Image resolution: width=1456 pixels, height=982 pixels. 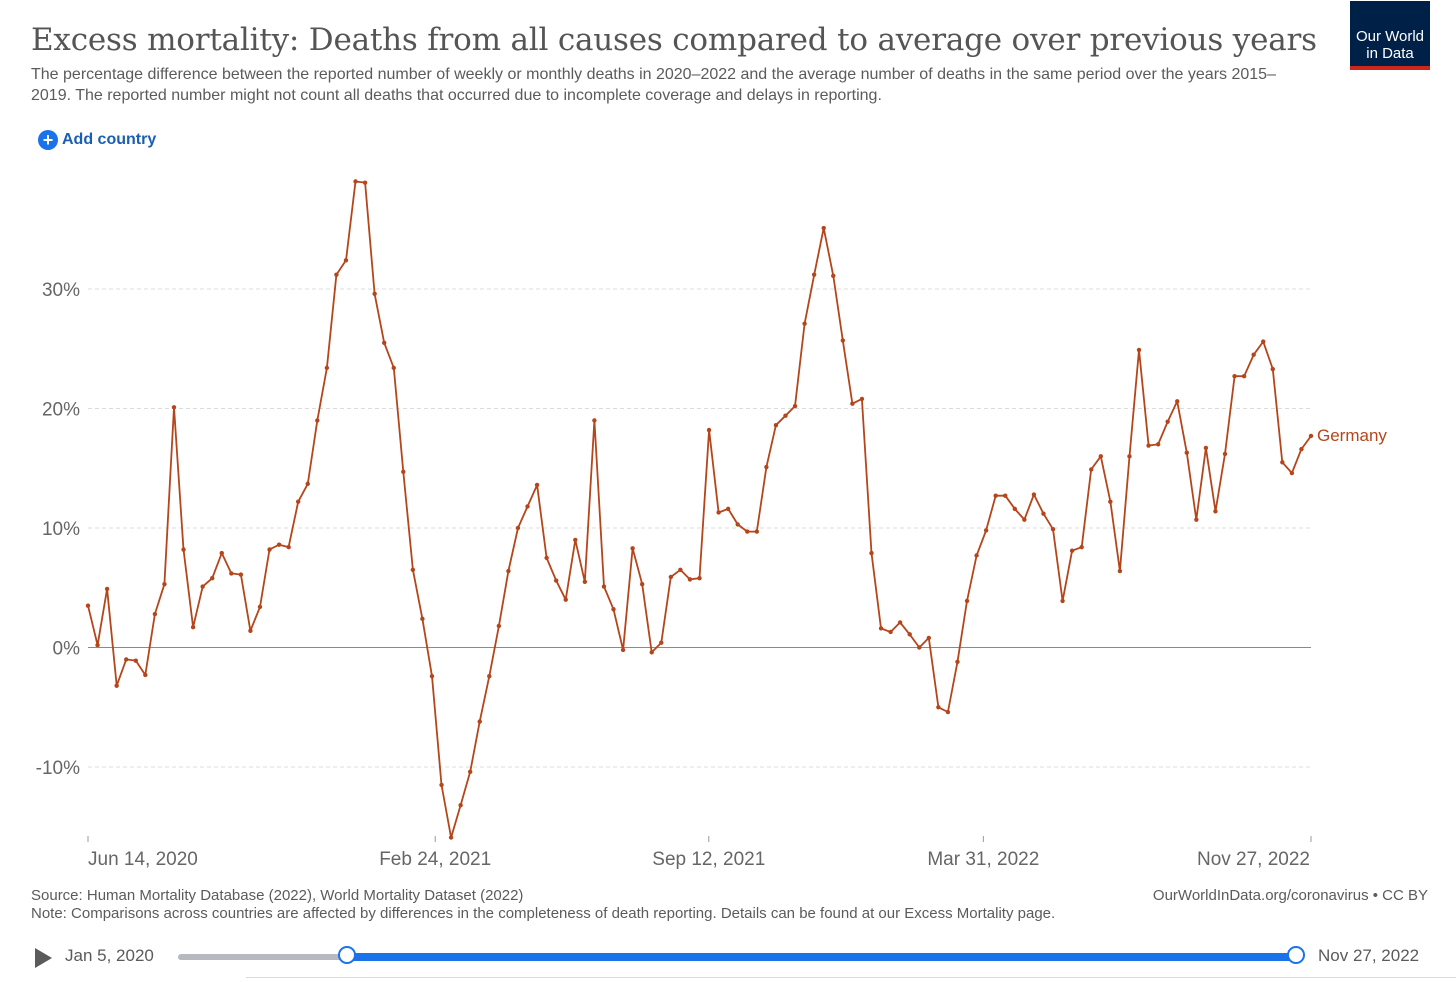 I want to click on logo-line-1: Our World, so click(x=1390, y=36).